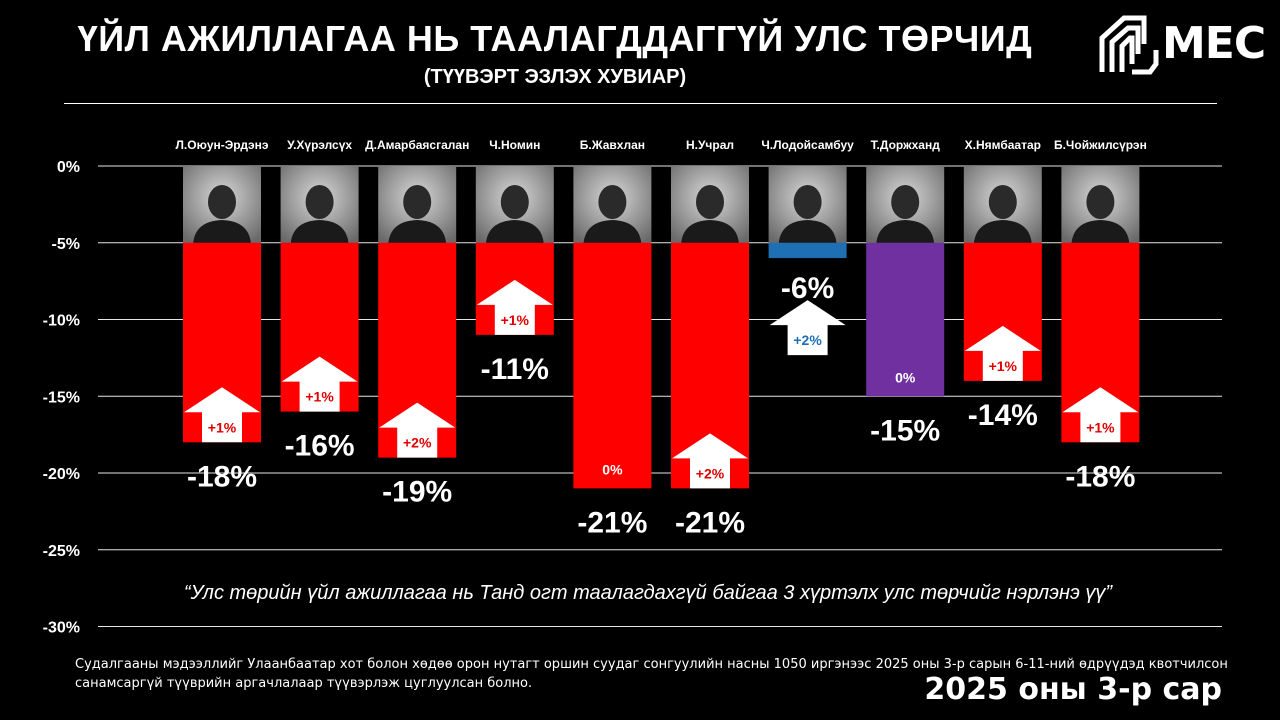  What do you see at coordinates (1214, 43) in the screenshot?
I see `logo-text: МЕС` at bounding box center [1214, 43].